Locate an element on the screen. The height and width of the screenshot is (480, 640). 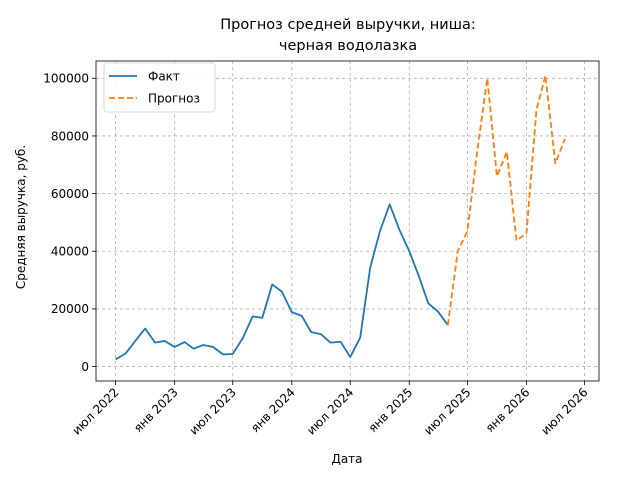
y-tick-label: 0 is located at coordinates (85, 367).